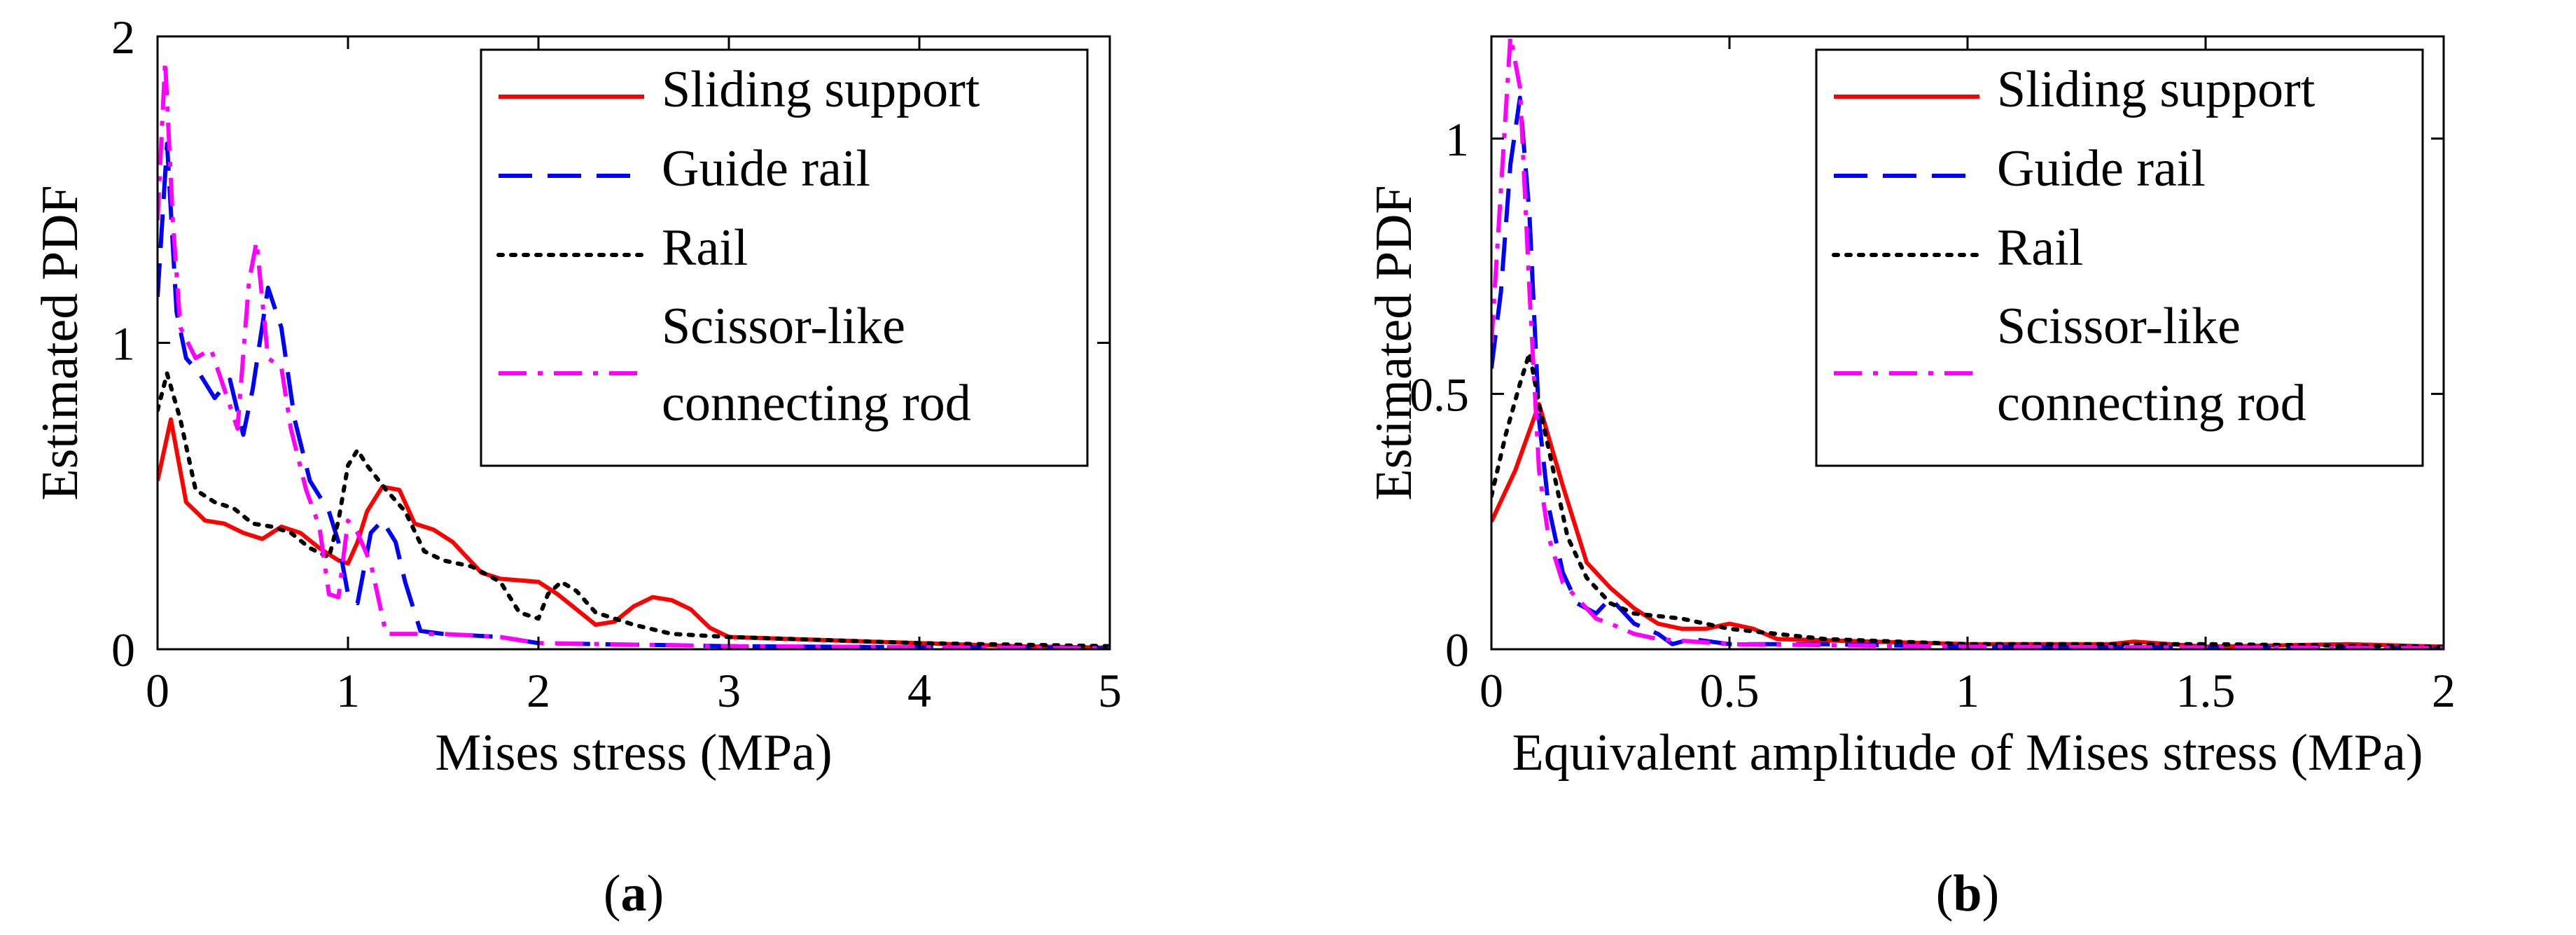 This screenshot has height=935, width=2576. Describe the element at coordinates (123, 37) in the screenshot. I see `y-tick-label: 2` at that location.